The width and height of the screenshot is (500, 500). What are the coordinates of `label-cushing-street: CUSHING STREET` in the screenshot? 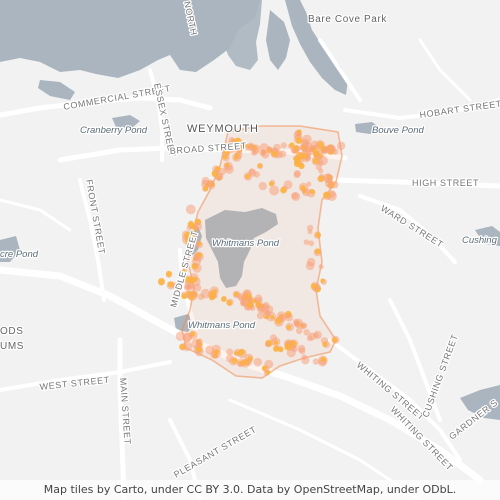 It's located at (439, 376).